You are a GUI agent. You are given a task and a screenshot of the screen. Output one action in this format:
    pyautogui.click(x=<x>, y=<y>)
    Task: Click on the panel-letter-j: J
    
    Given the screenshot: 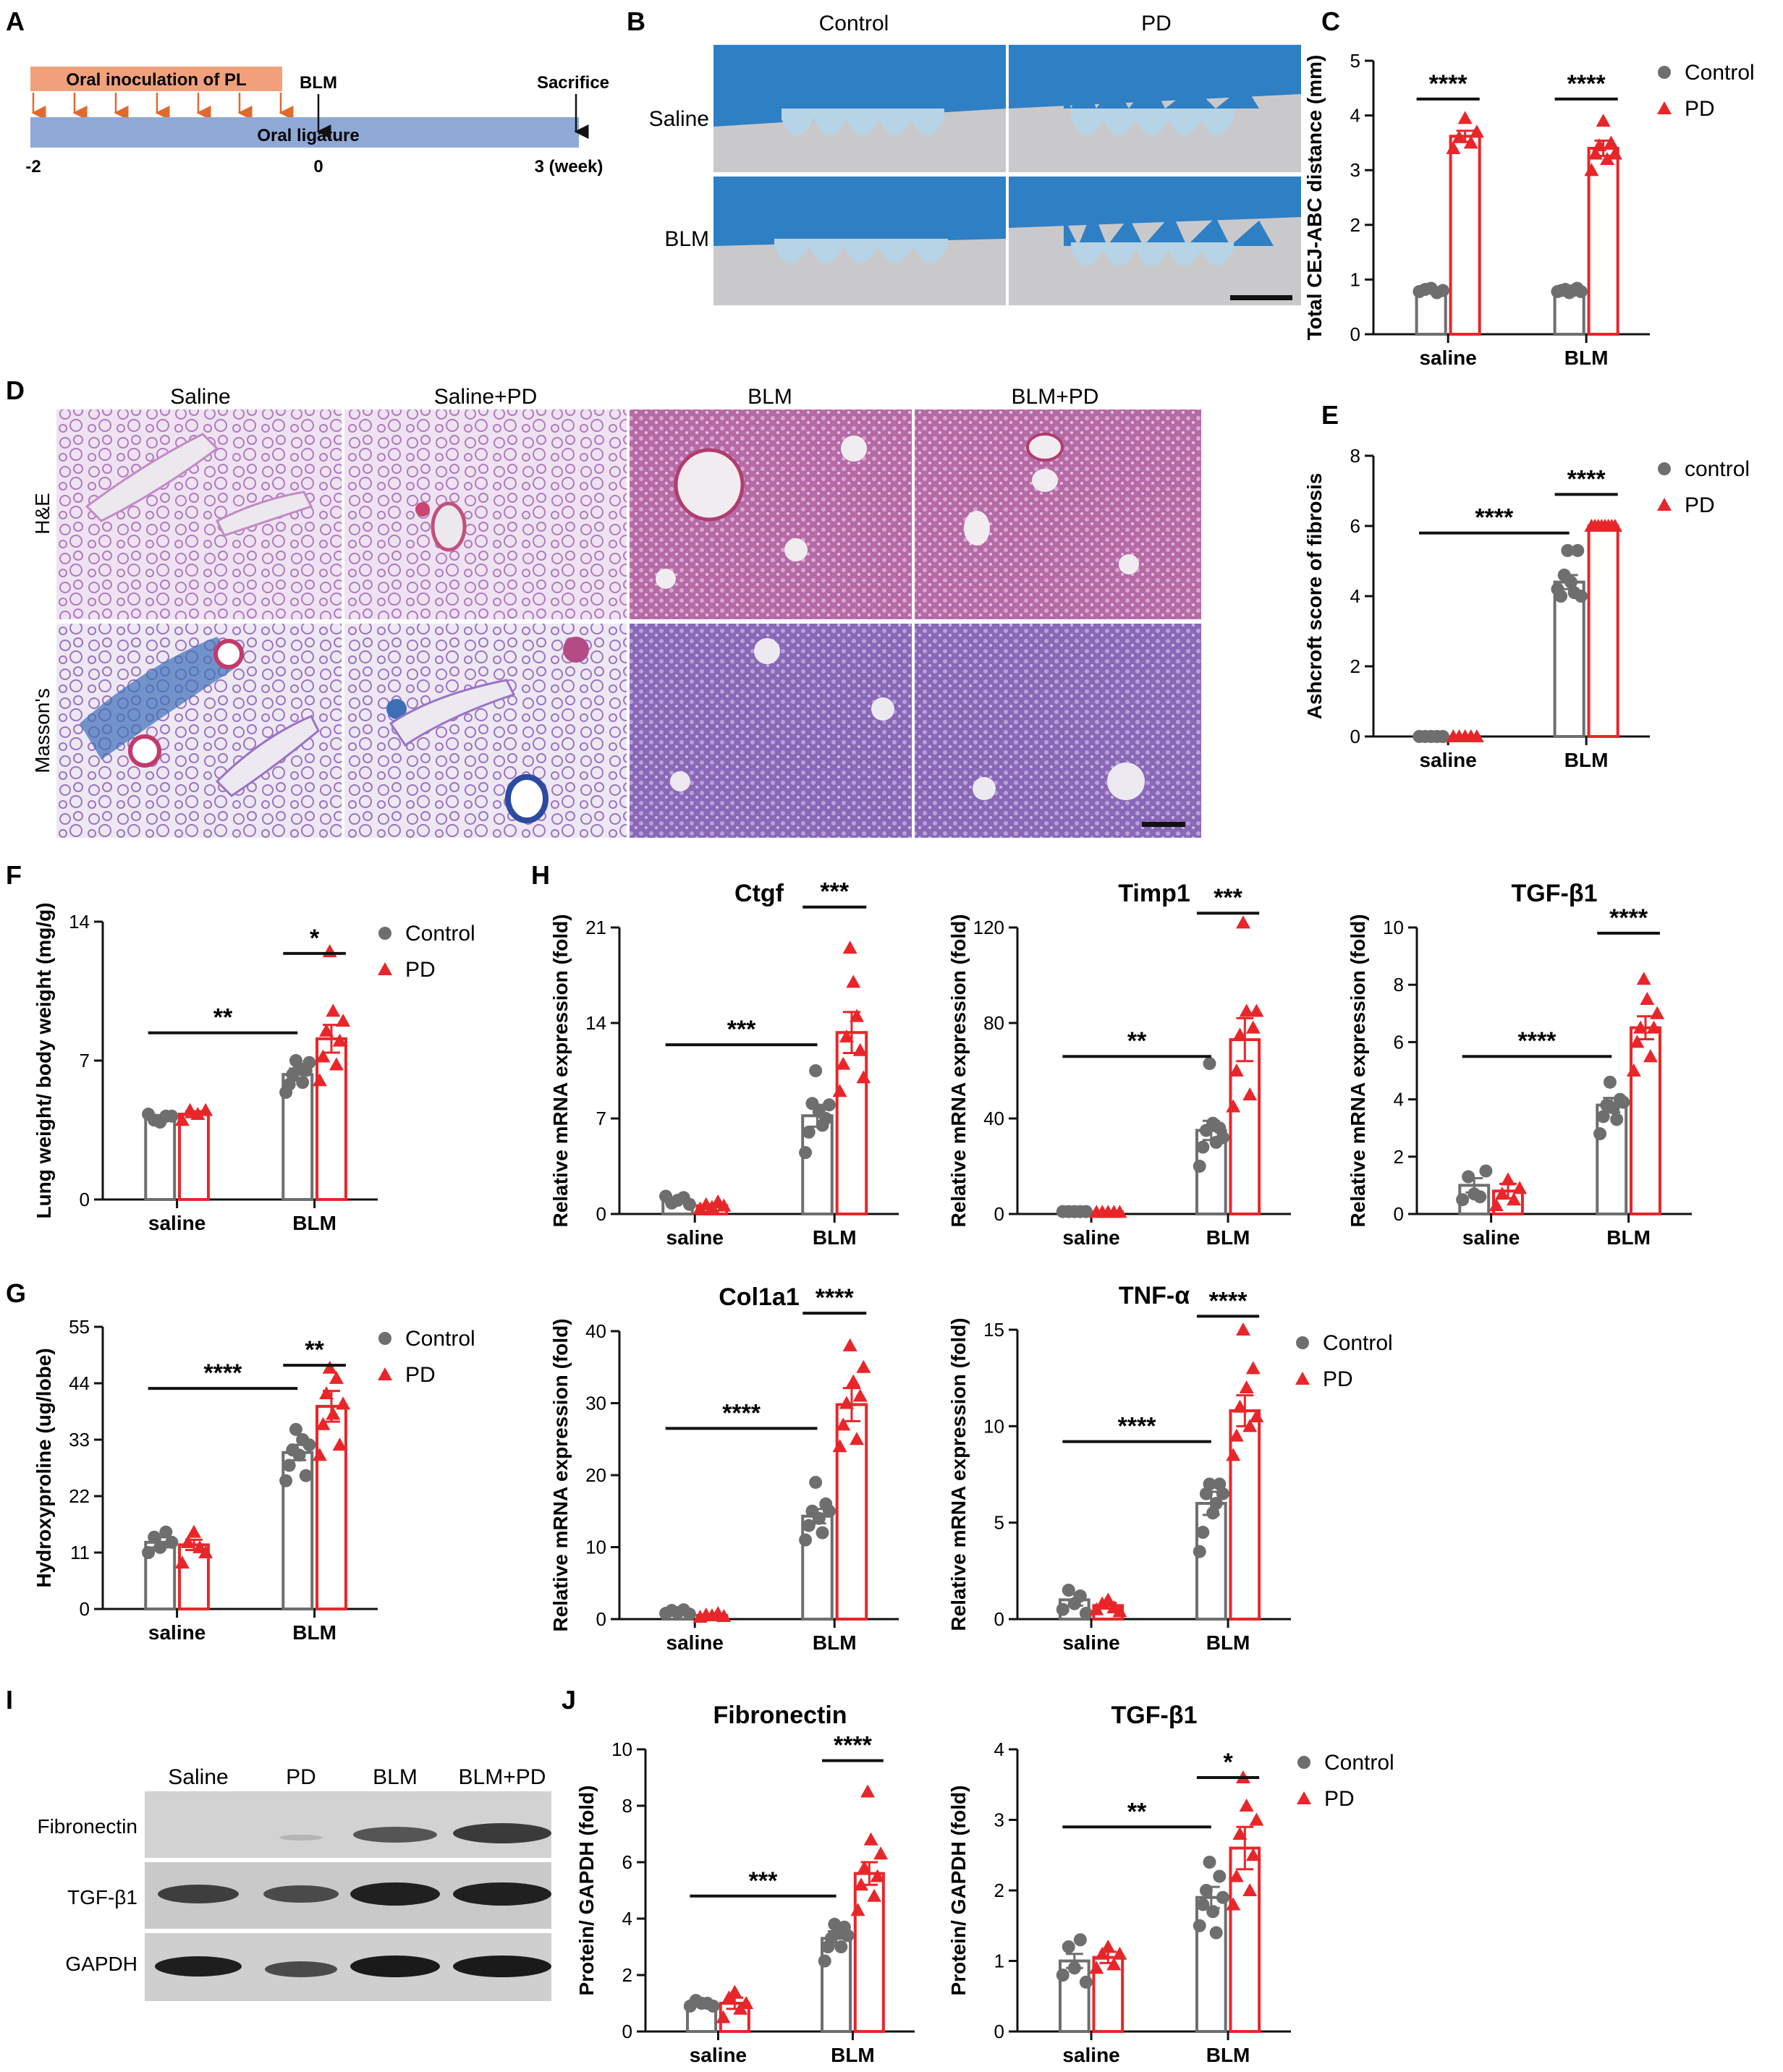 What is the action you would take?
    pyautogui.click(x=569, y=1700)
    